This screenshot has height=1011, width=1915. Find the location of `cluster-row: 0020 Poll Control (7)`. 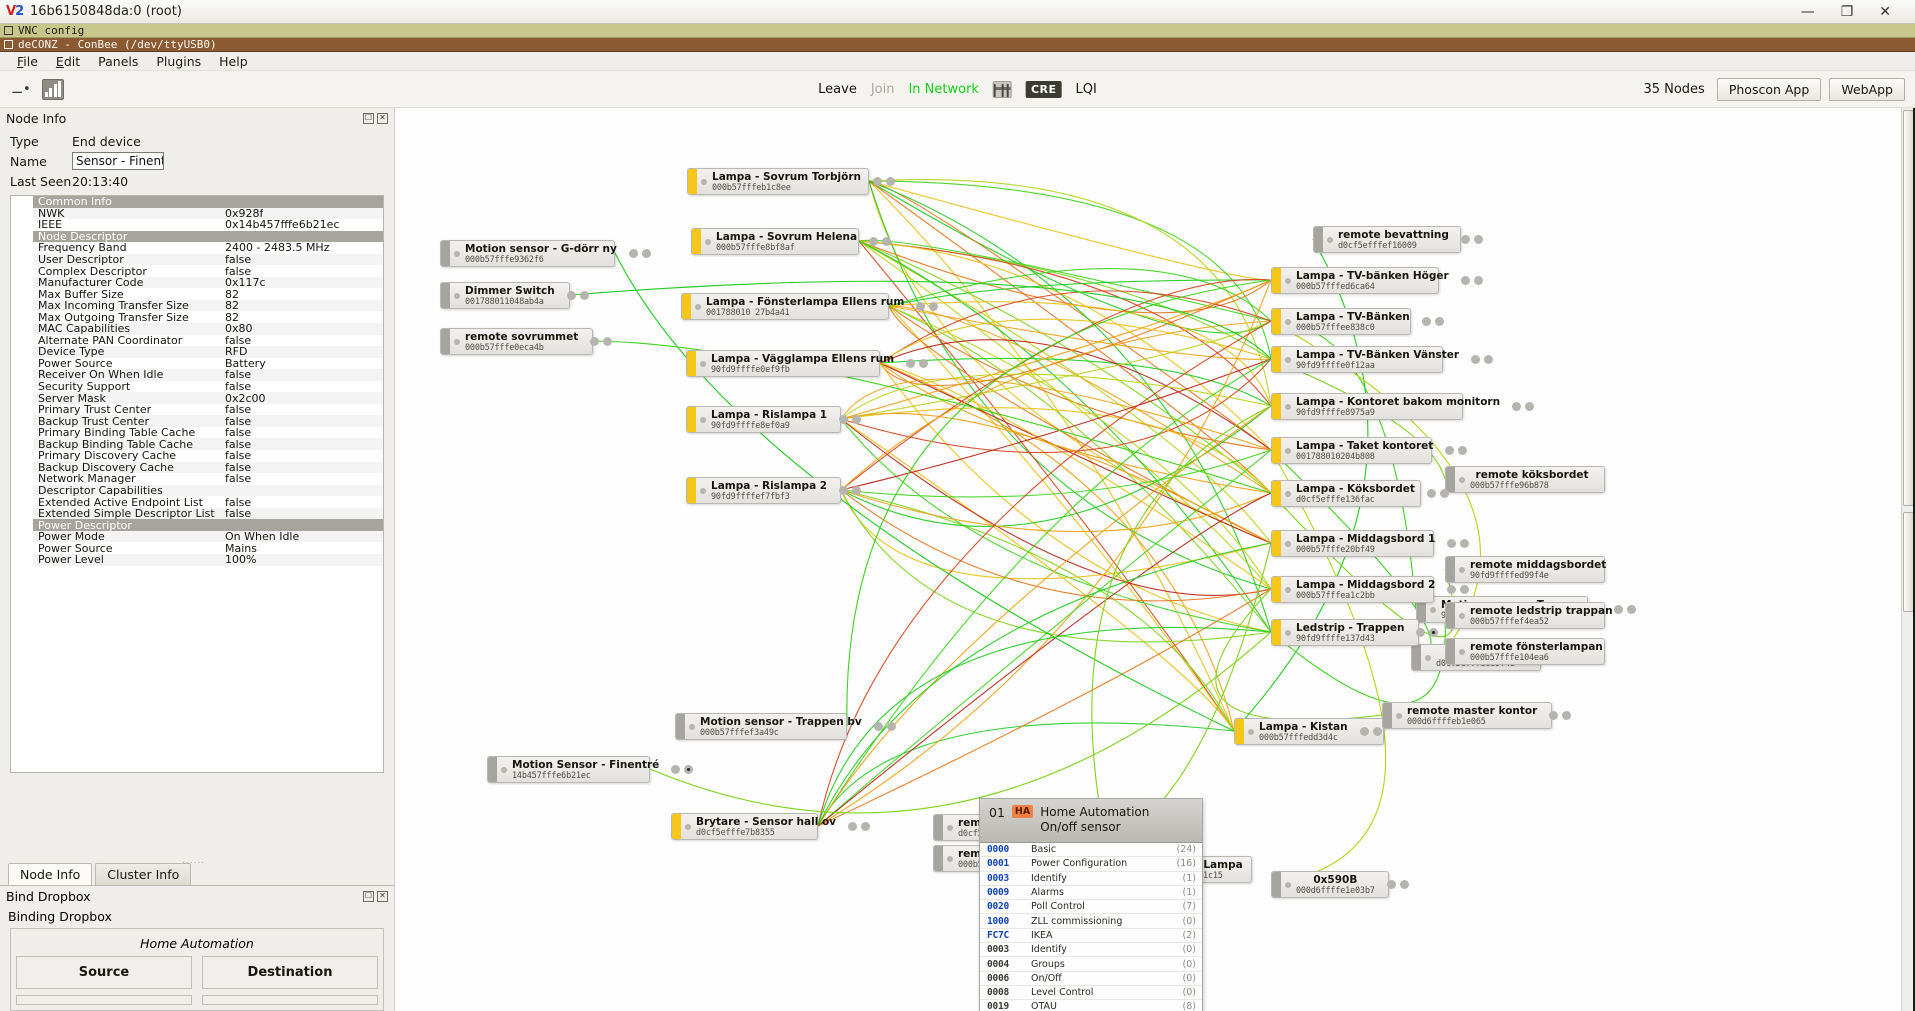

cluster-row: 0020 Poll Control (7) is located at coordinates (1091, 907).